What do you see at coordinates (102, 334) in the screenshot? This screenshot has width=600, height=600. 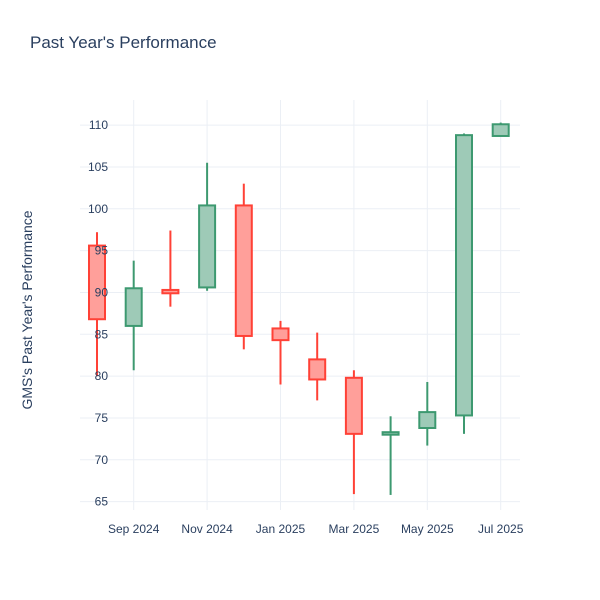 I see `y-tick-label: 85` at bounding box center [102, 334].